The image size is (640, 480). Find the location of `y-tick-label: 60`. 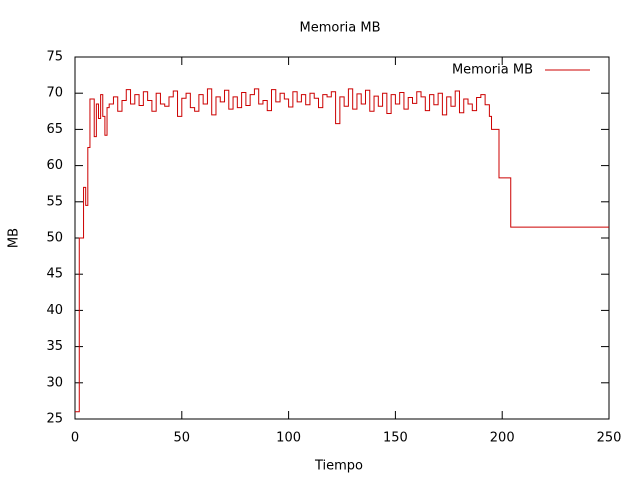

y-tick-label: 60 is located at coordinates (54, 165).